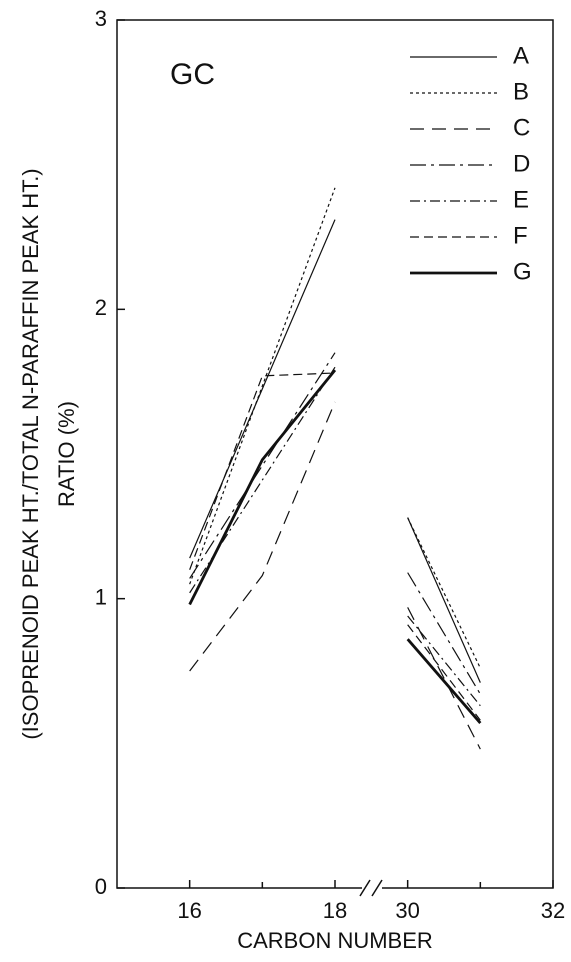 This screenshot has height=962, width=571. I want to click on x-axis-label: CARBON NUMBER, so click(335, 940).